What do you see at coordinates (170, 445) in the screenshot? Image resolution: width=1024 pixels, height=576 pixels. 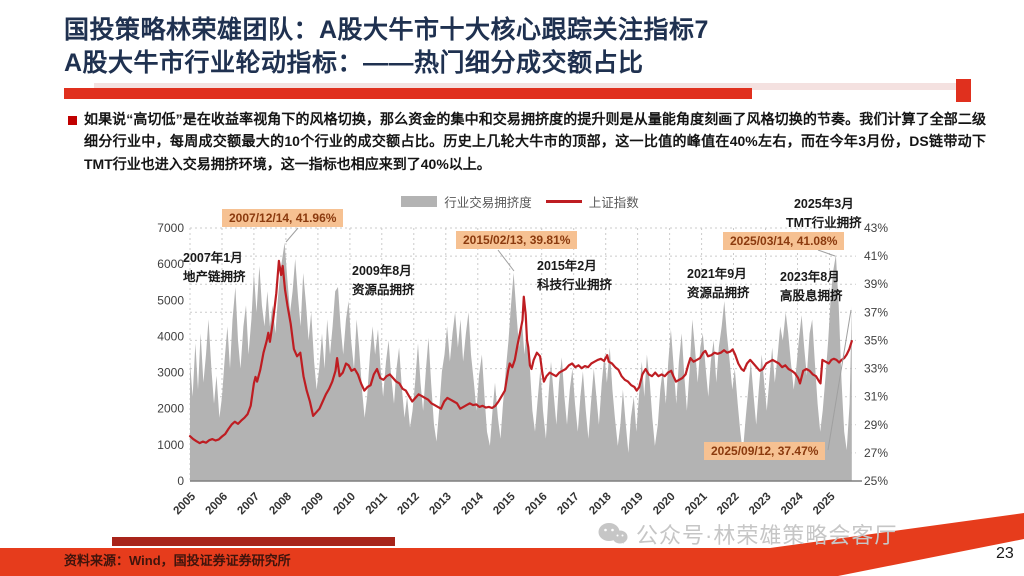 I see `svg-text: 1000` at bounding box center [170, 445].